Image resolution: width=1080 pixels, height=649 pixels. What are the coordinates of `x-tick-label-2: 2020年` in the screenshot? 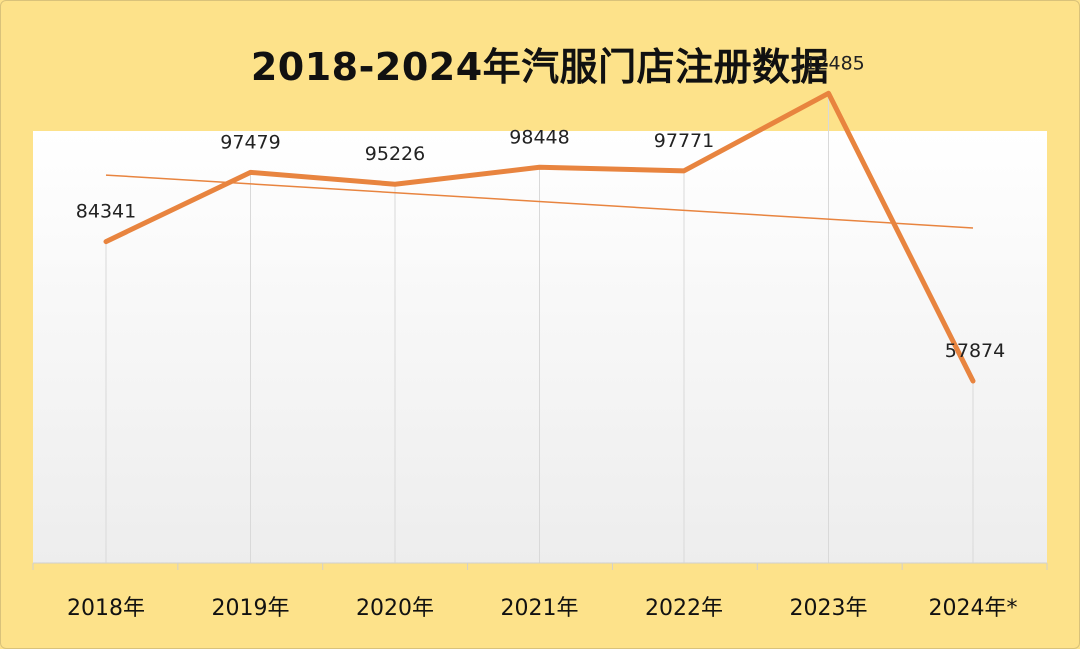 It's located at (395, 608).